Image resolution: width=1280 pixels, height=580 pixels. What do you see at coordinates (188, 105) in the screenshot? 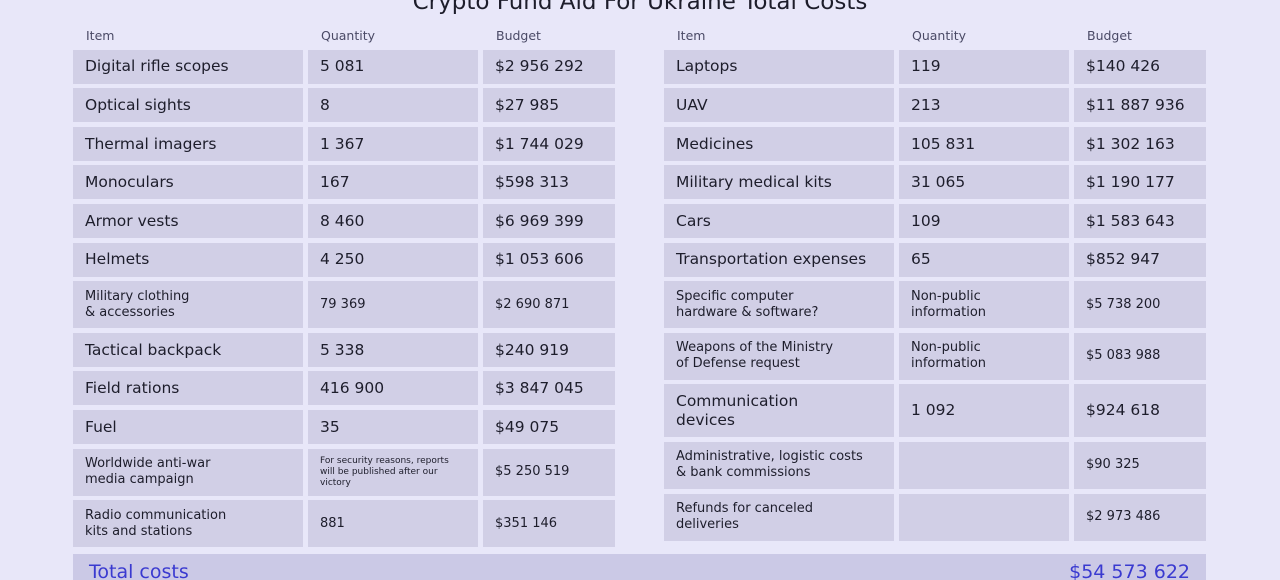
I see `item-cell: Optical sights` at bounding box center [188, 105].